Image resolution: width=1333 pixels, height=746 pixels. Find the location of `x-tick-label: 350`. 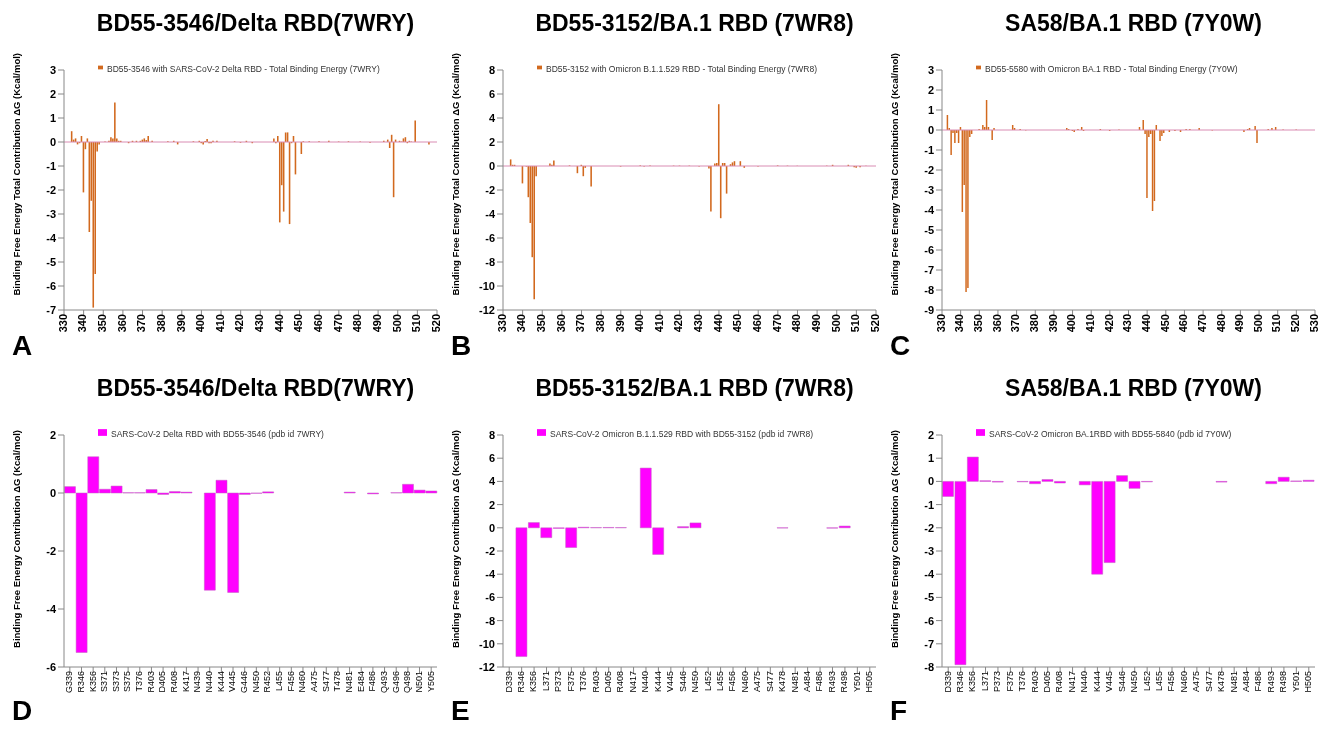

x-tick-label: 350 is located at coordinates (102, 323).